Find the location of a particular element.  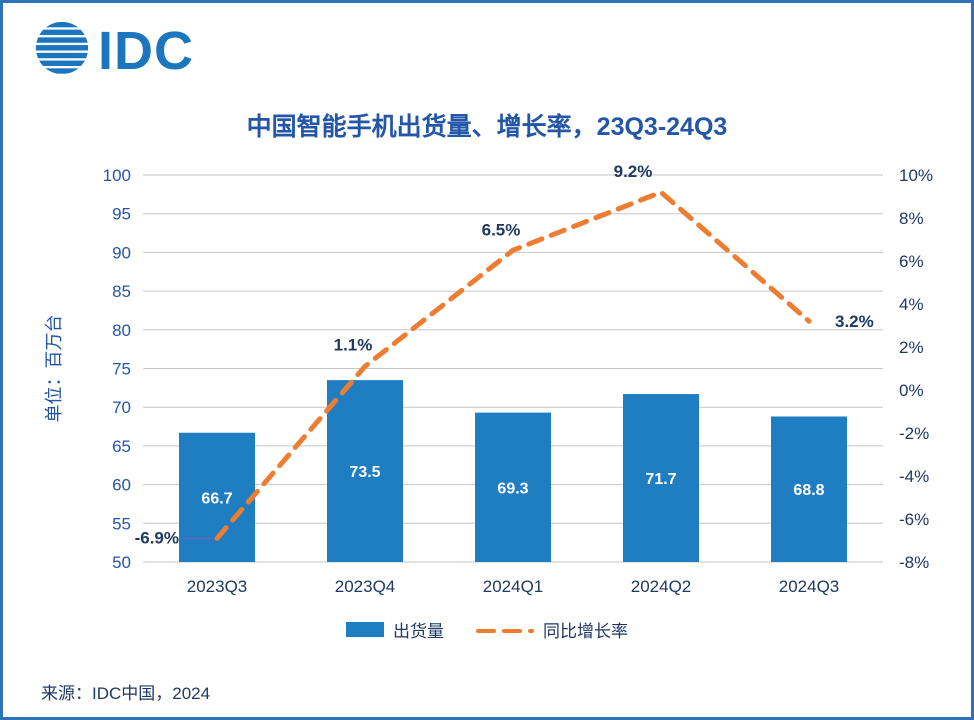

svg-text: 2% is located at coordinates (911, 347).